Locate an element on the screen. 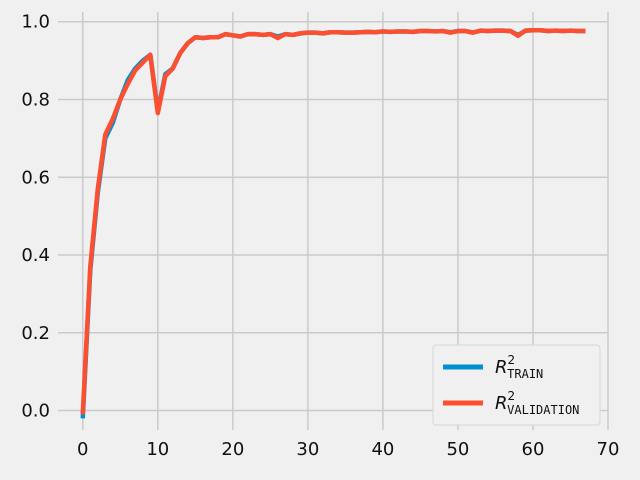 Image resolution: width=640 pixels, height=480 pixels. y-tick-label-0.4: 0.4 is located at coordinates (35, 255).